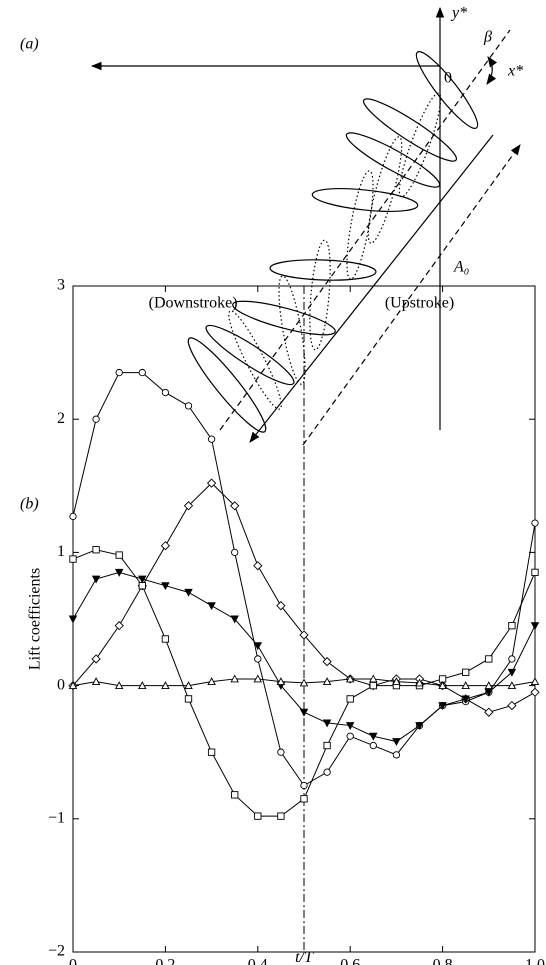 The height and width of the screenshot is (965, 546). Describe the element at coordinates (165, 961) in the screenshot. I see `x-tick-label: 0.2` at that location.